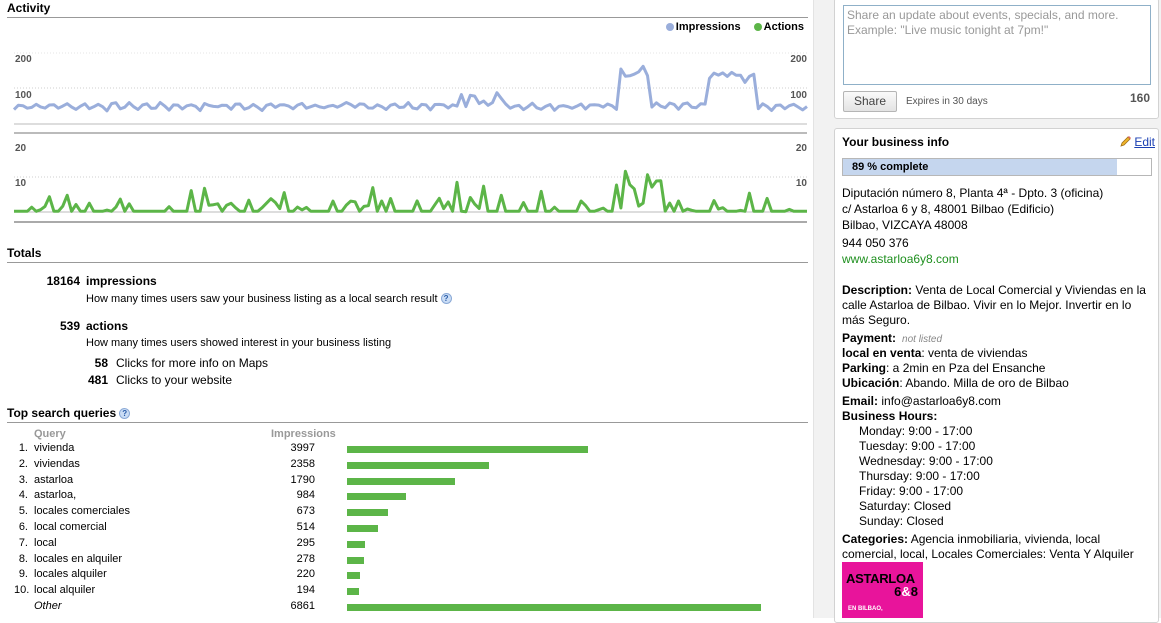 This screenshot has width=1161, height=623. I want to click on actions-series-line, so click(410, 191).